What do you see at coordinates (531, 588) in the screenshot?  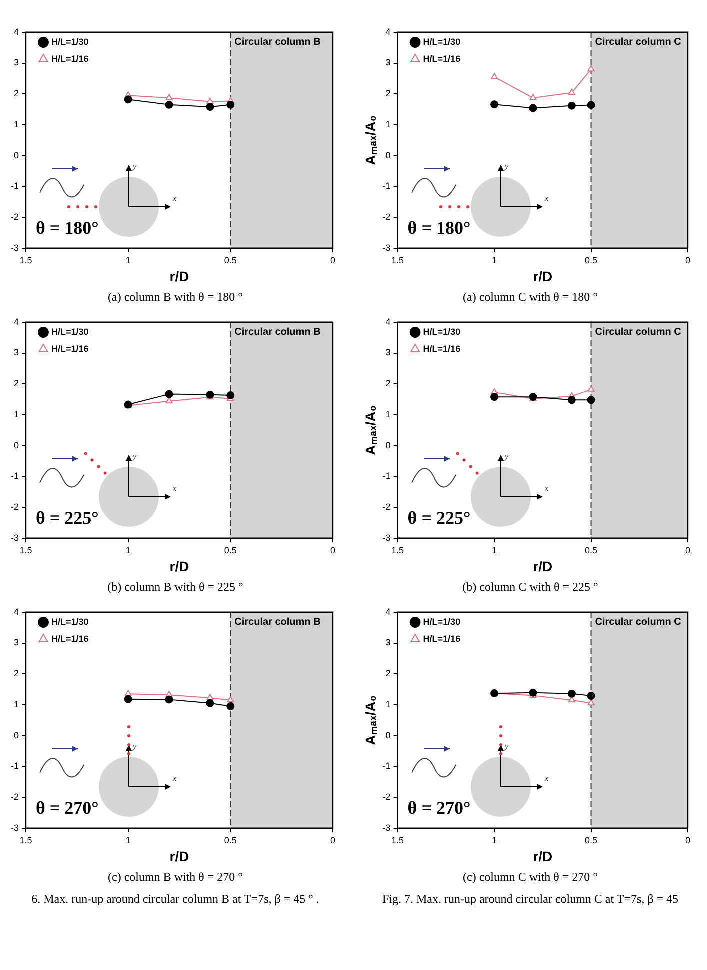 I see `text: (b) column C with θ = 225 °` at bounding box center [531, 588].